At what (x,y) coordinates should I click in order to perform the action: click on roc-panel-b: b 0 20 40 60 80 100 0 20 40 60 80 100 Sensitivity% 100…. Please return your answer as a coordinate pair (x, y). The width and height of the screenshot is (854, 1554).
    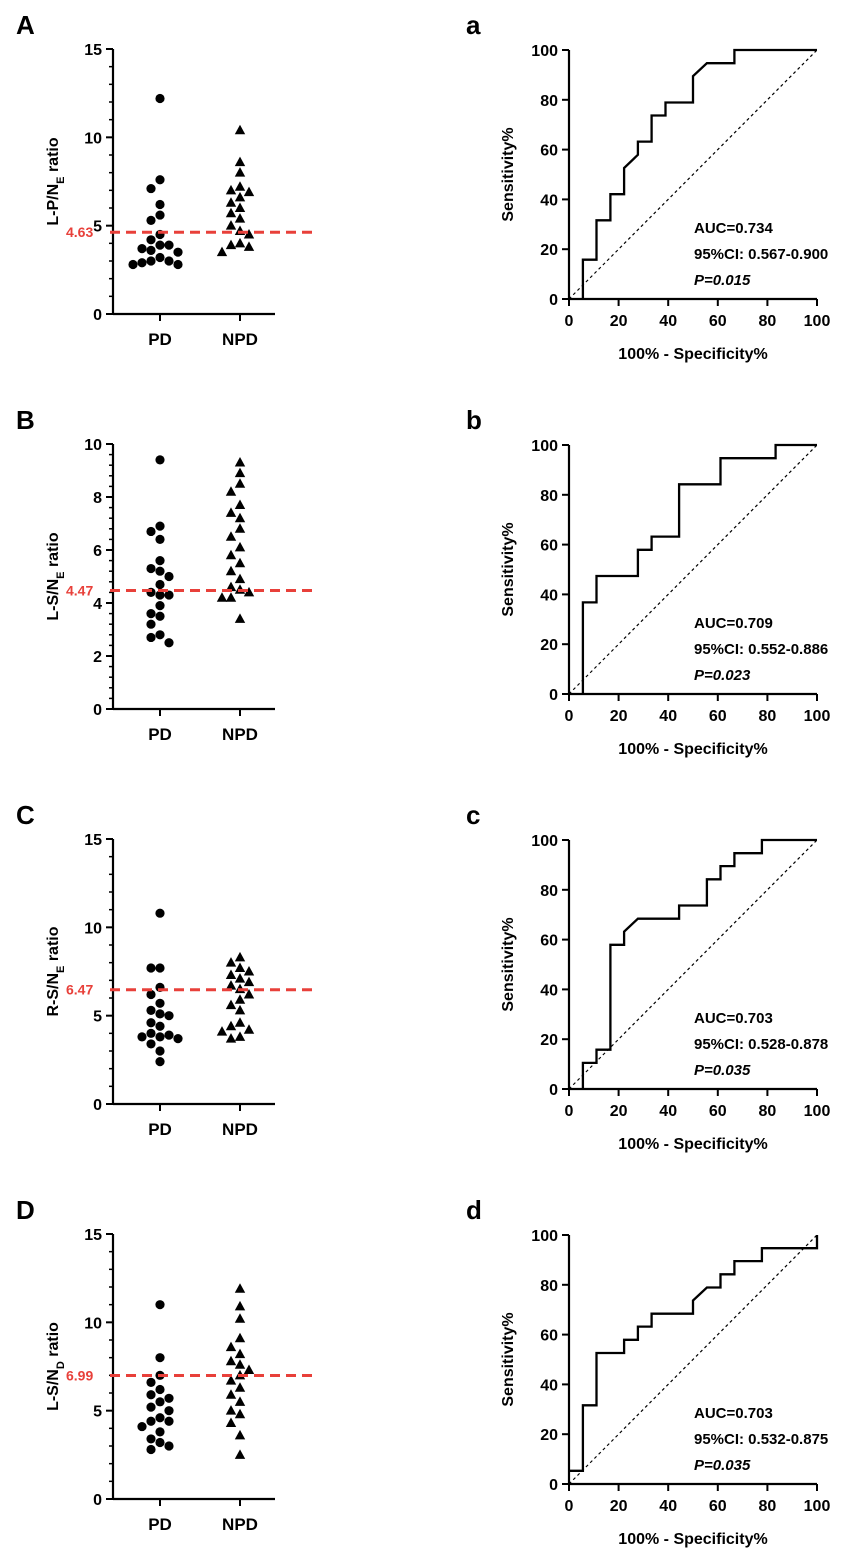
    Looking at the image, I should click on (648, 581).